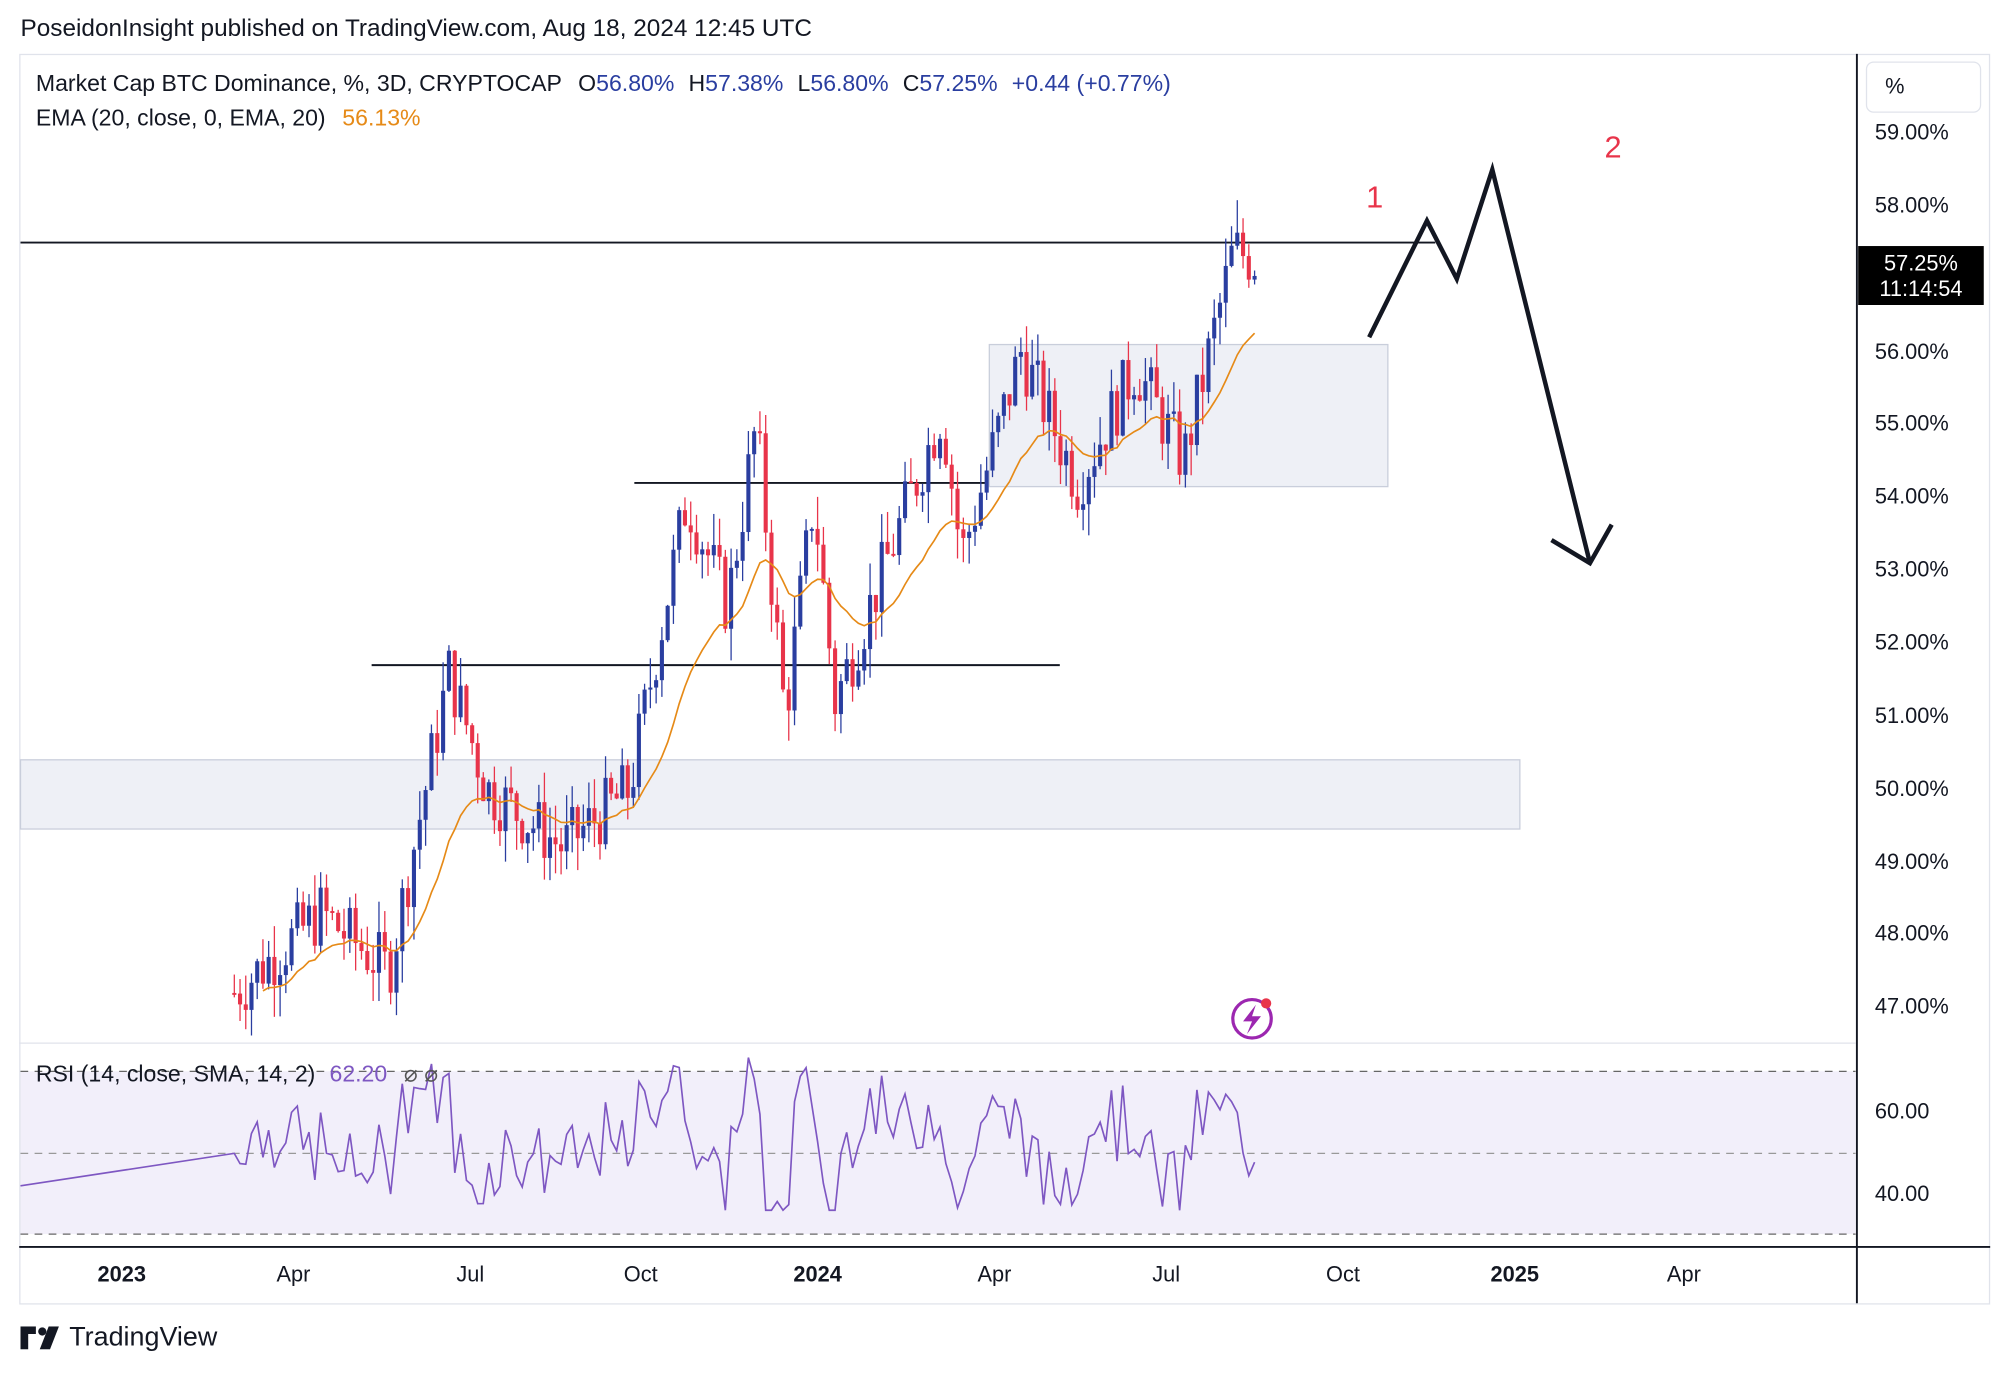  What do you see at coordinates (358, 1074) in the screenshot?
I see `rsi-value: 62.20` at bounding box center [358, 1074].